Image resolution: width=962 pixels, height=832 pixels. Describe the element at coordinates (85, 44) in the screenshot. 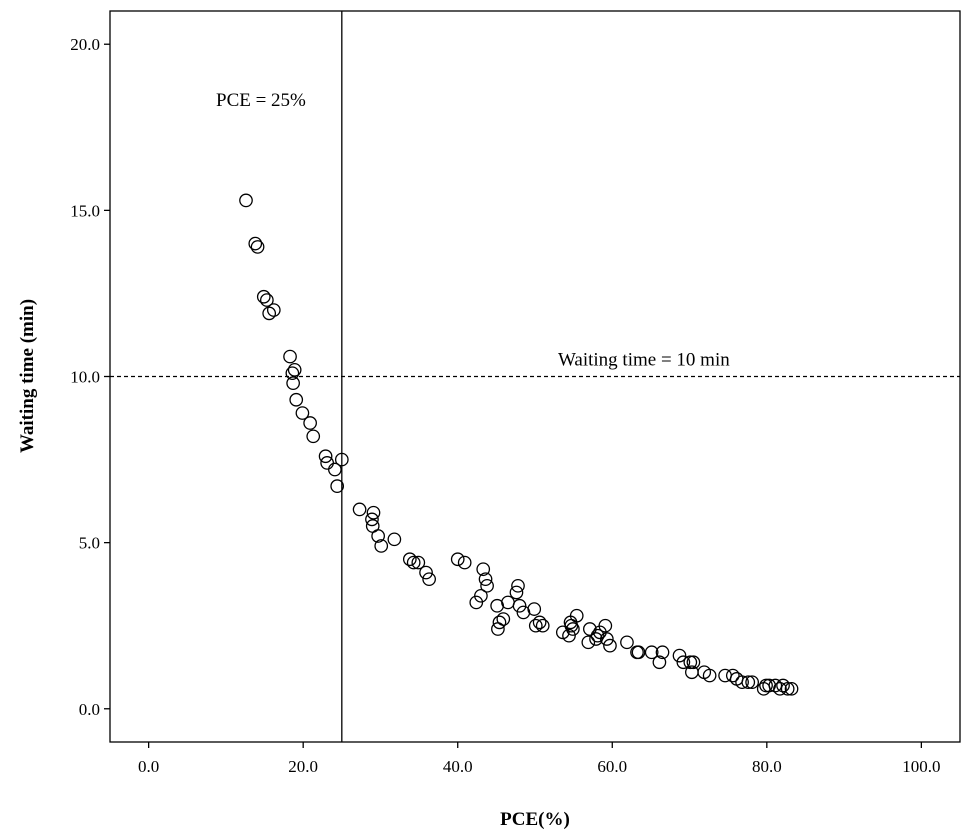

I see `y-tick-label: 20.0` at that location.